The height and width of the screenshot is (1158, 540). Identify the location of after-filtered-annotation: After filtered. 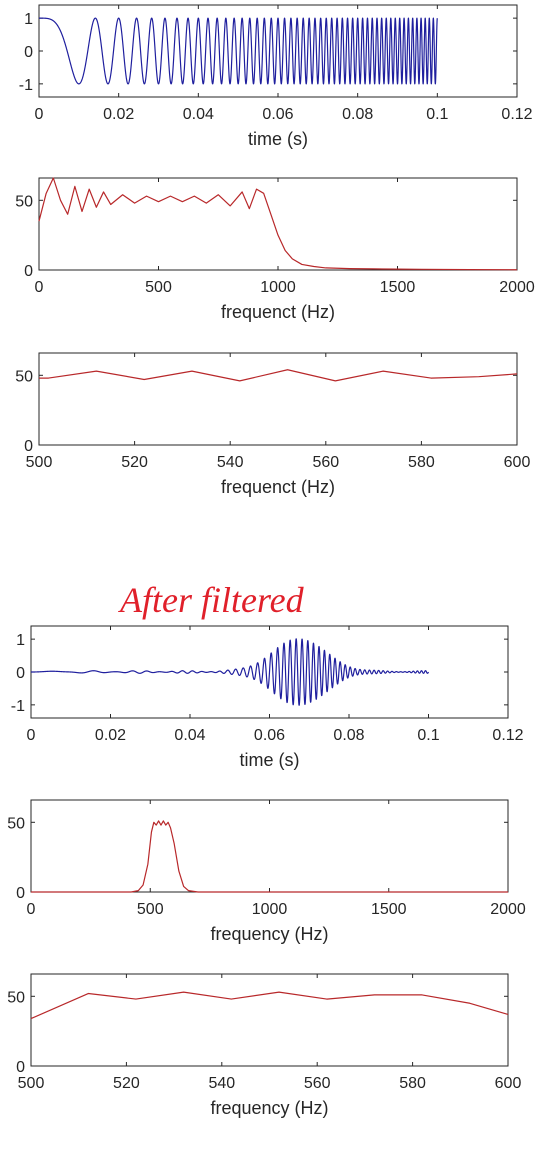
(211, 600).